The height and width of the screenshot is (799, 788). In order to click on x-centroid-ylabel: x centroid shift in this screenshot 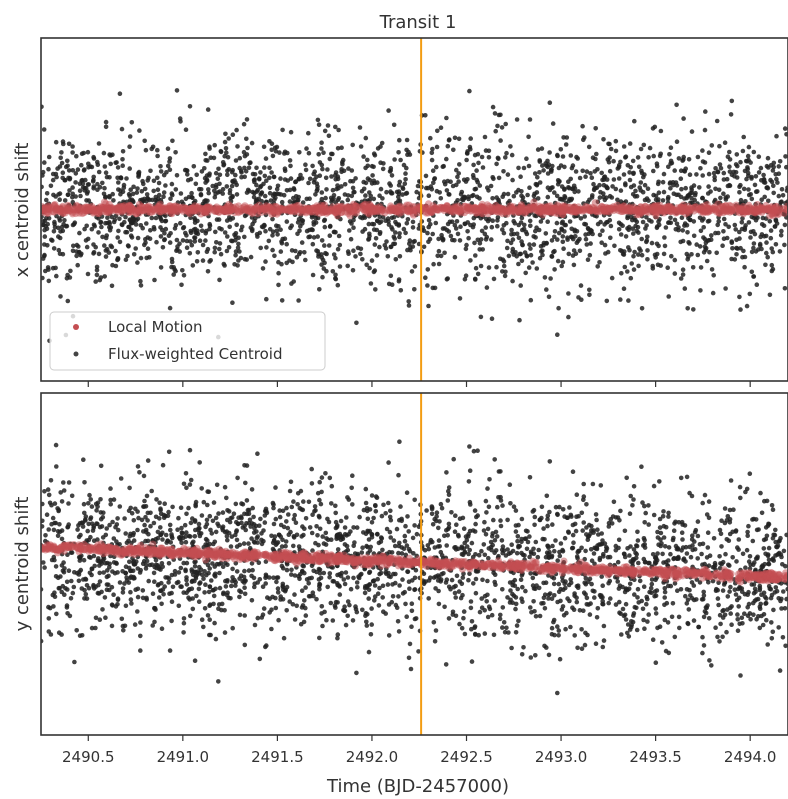, I will do `click(22, 210)`.